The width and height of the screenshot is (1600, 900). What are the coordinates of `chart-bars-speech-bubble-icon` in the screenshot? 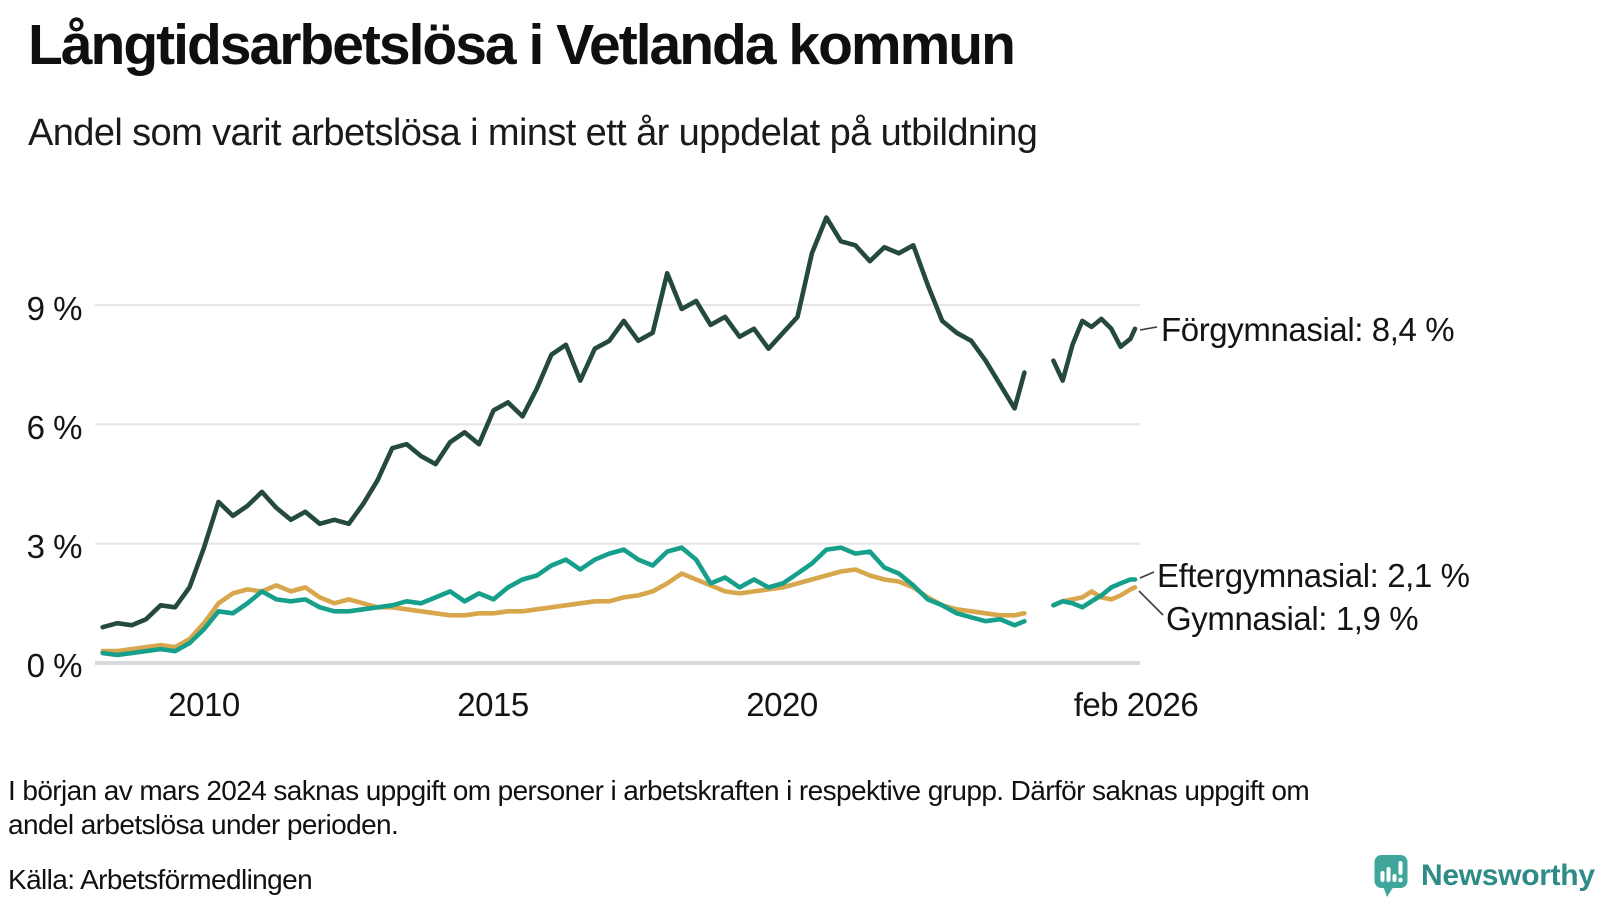 It's located at (1391, 876).